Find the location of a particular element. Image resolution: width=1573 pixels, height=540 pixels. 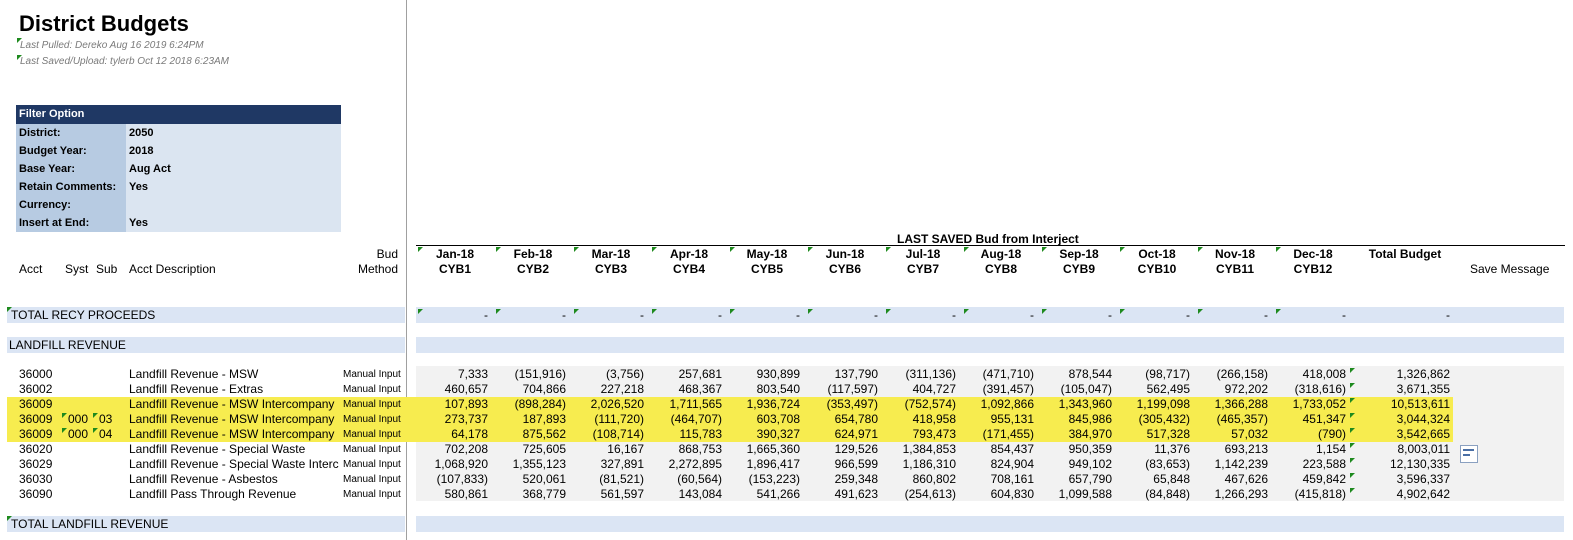

description-cell: Landfill Pass Through Revenue is located at coordinates (213, 494).